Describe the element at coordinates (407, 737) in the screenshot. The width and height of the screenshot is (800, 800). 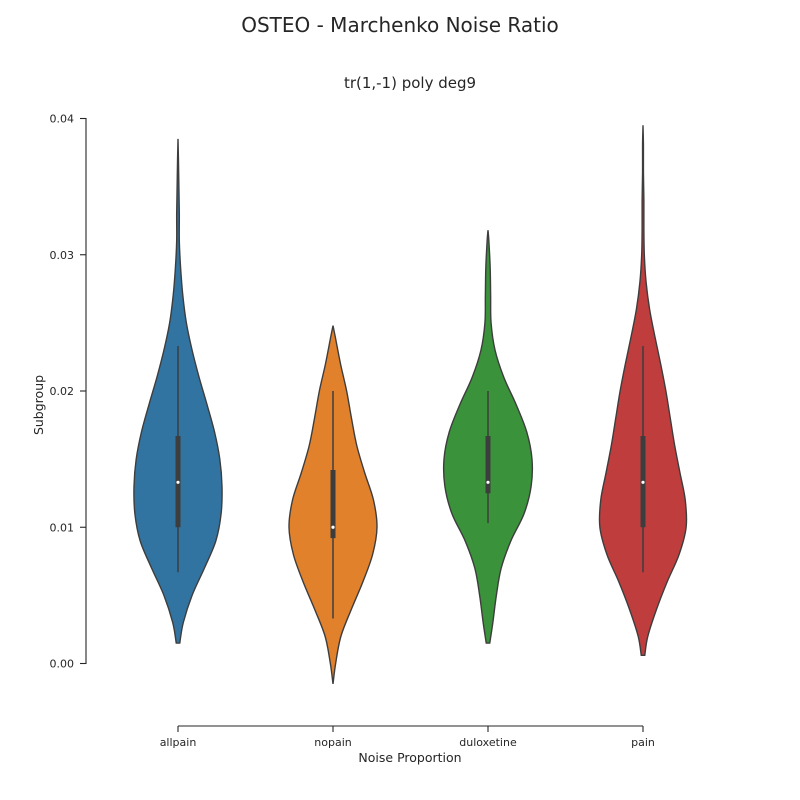
I see `x-ticks: allpain nopain duloxetine pain` at that location.